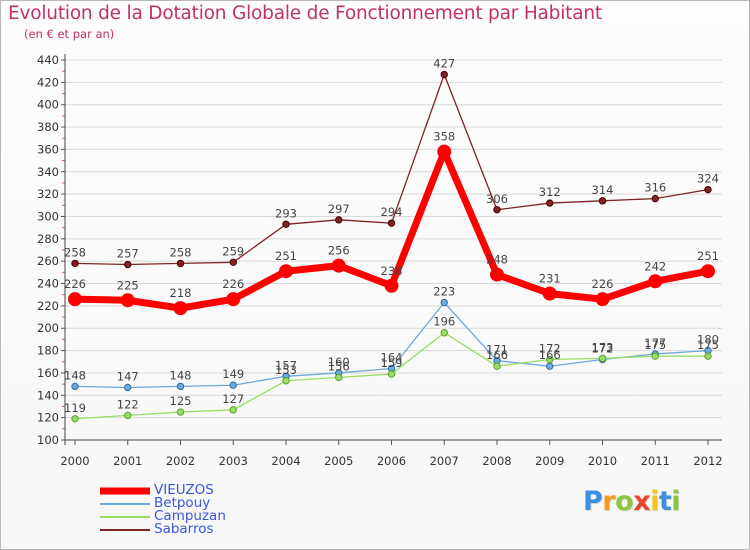  What do you see at coordinates (391, 461) in the screenshot?
I see `x-tick-label: 2006` at bounding box center [391, 461].